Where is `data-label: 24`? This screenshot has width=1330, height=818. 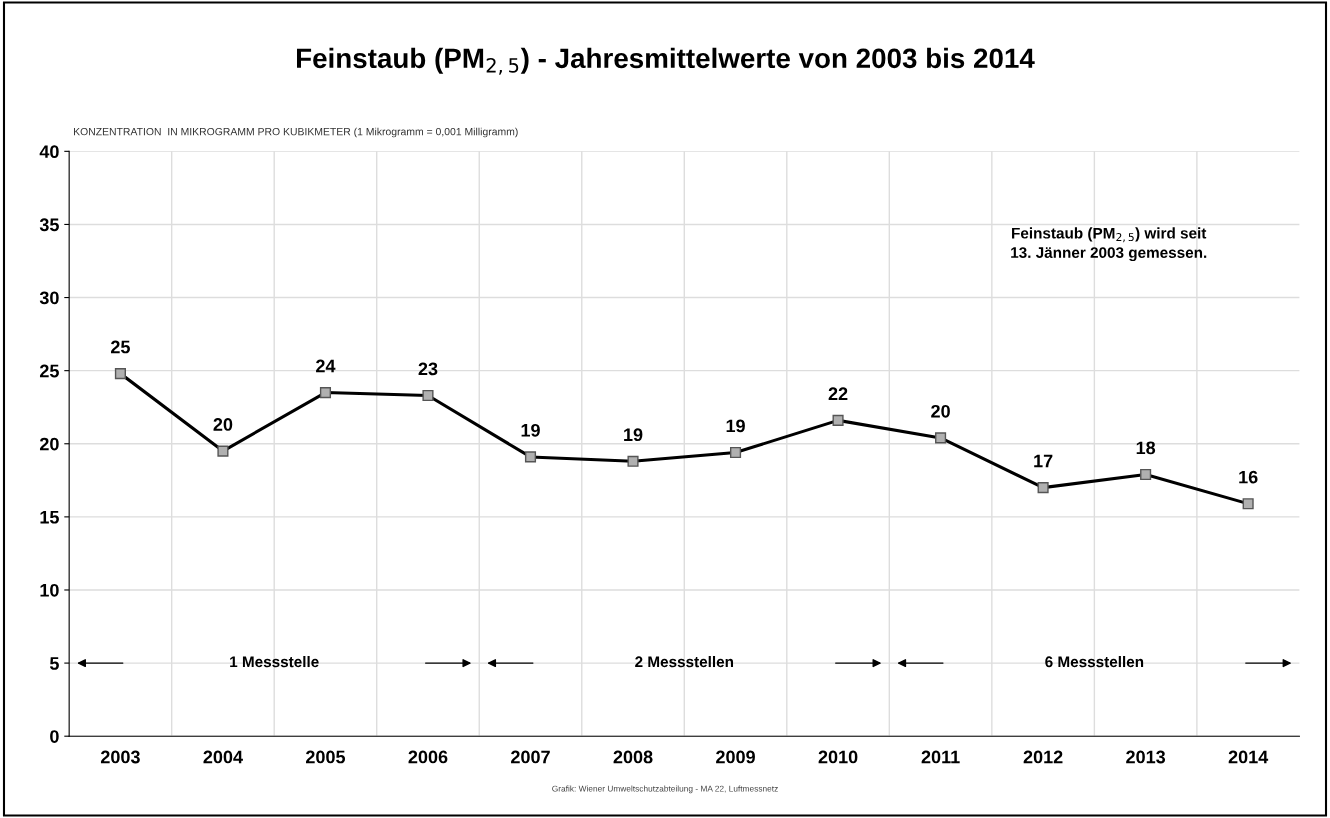 data-label: 24 is located at coordinates (326, 366).